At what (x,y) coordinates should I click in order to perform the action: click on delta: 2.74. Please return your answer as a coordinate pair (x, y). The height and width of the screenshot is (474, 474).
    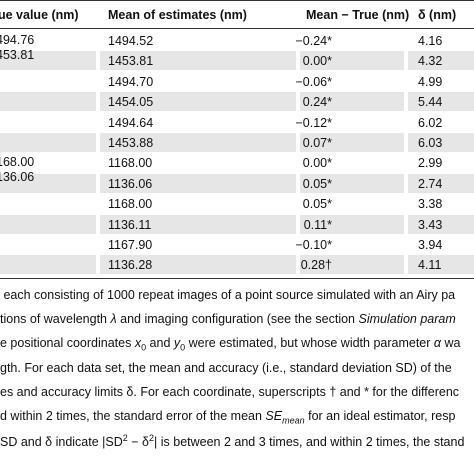
    Looking at the image, I should click on (430, 183).